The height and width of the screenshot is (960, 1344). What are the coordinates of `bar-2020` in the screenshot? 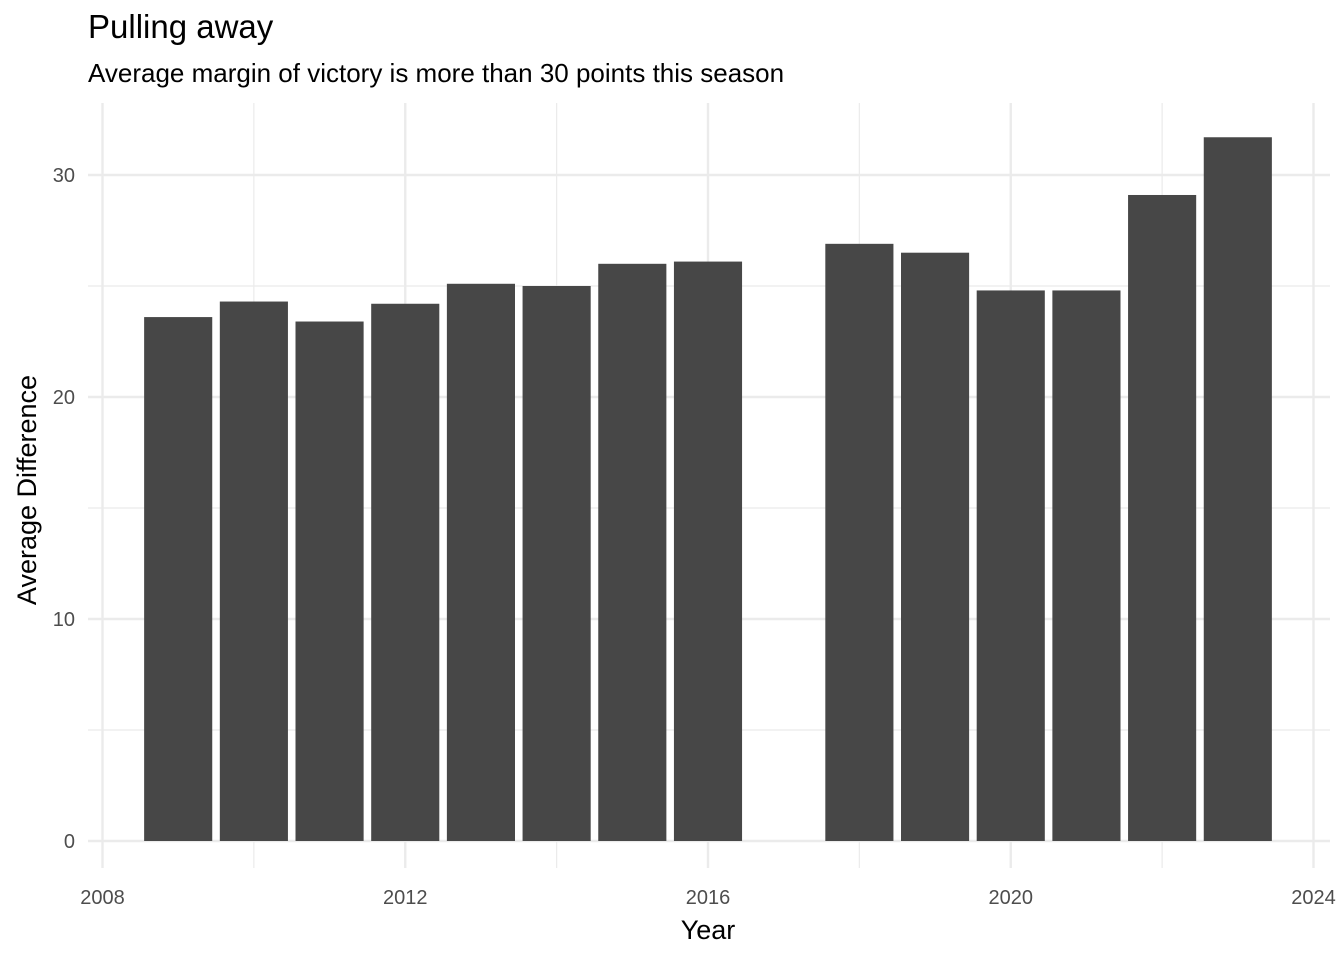 It's located at (1010, 565).